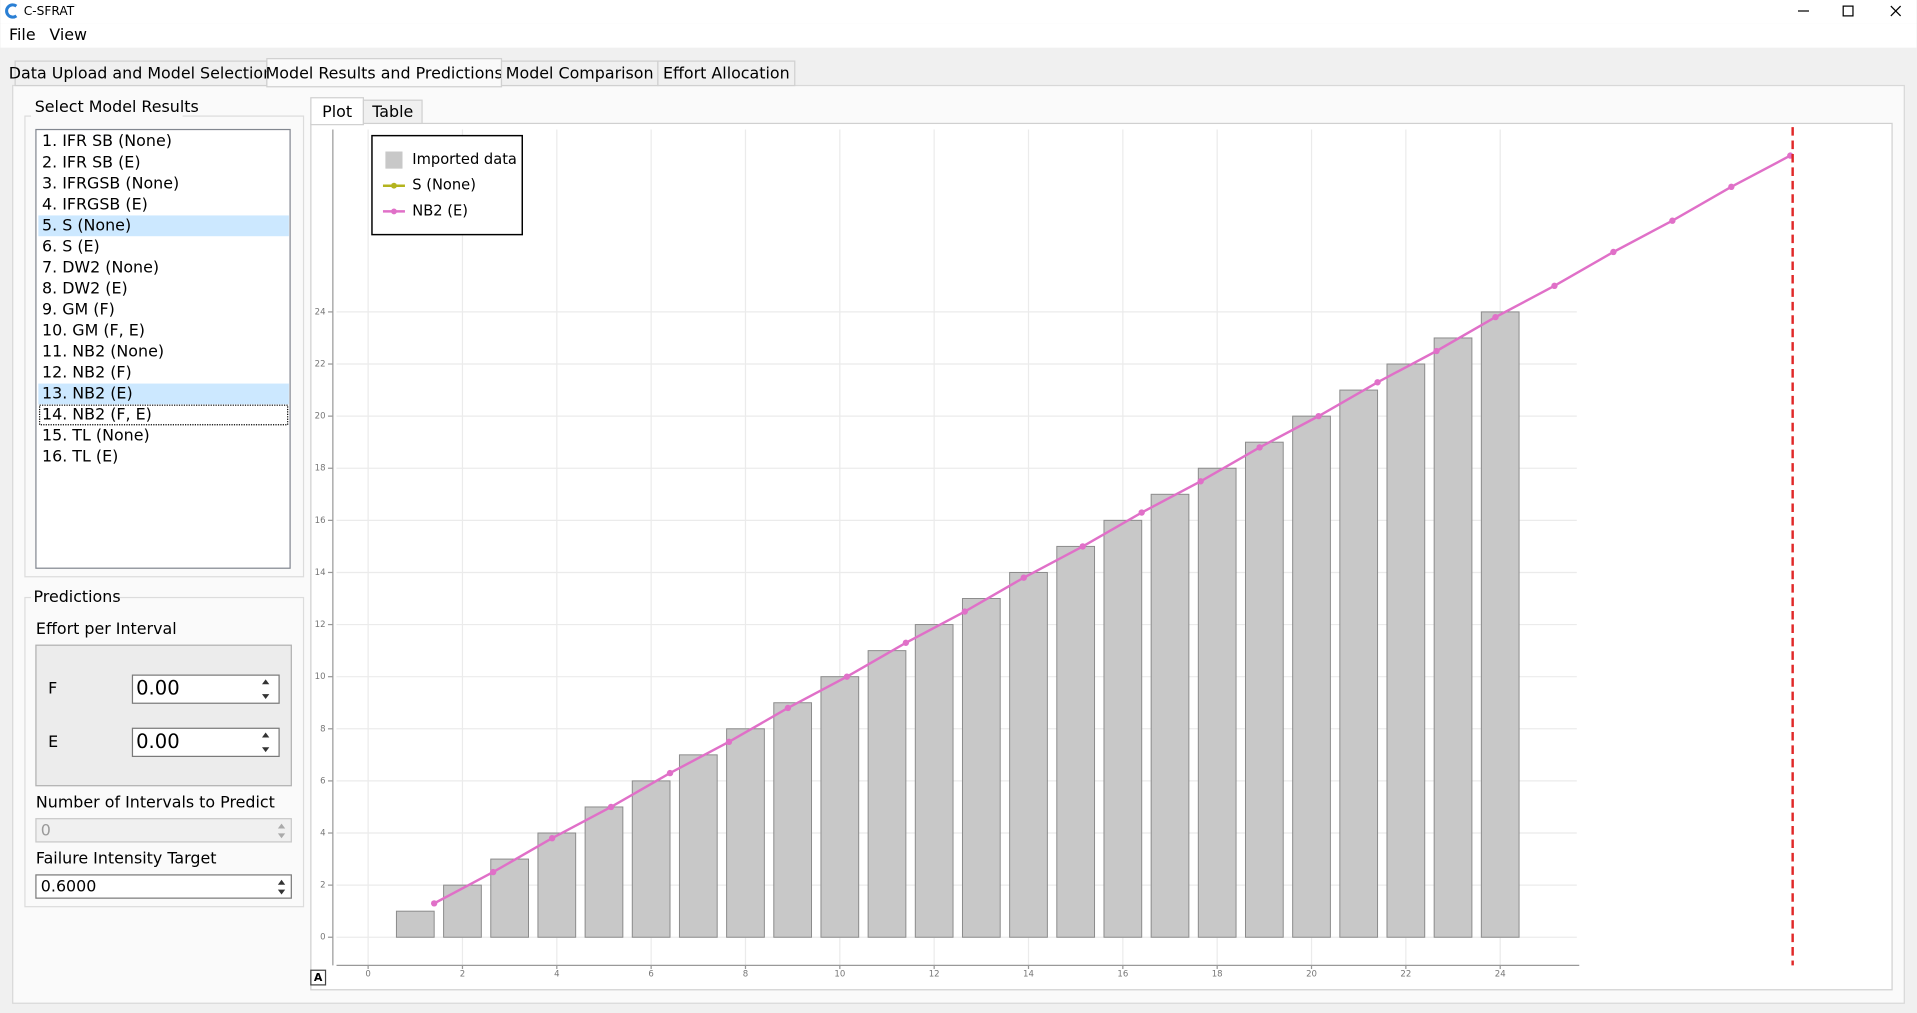  I want to click on effort-box, so click(163, 715).